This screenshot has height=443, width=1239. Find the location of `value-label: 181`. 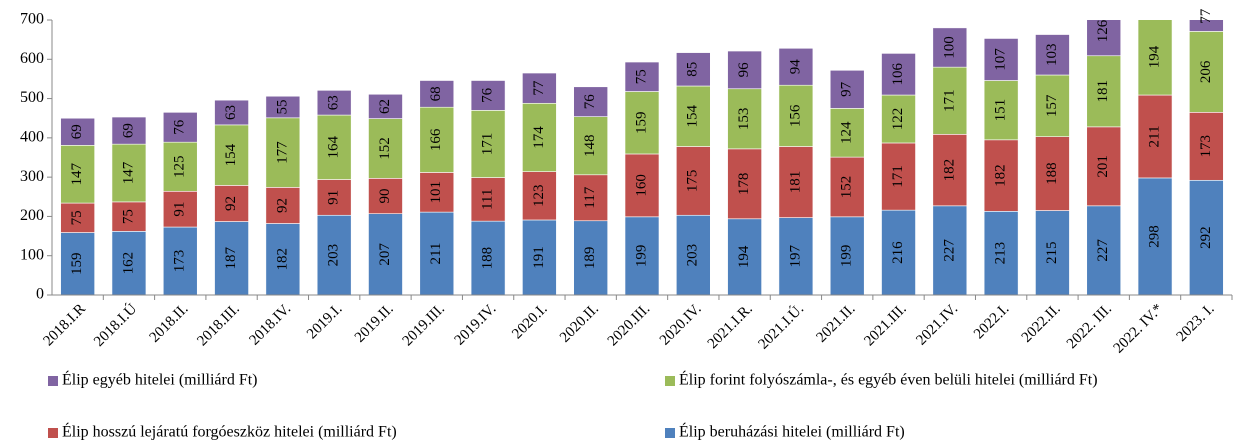

value-label: 181 is located at coordinates (795, 182).